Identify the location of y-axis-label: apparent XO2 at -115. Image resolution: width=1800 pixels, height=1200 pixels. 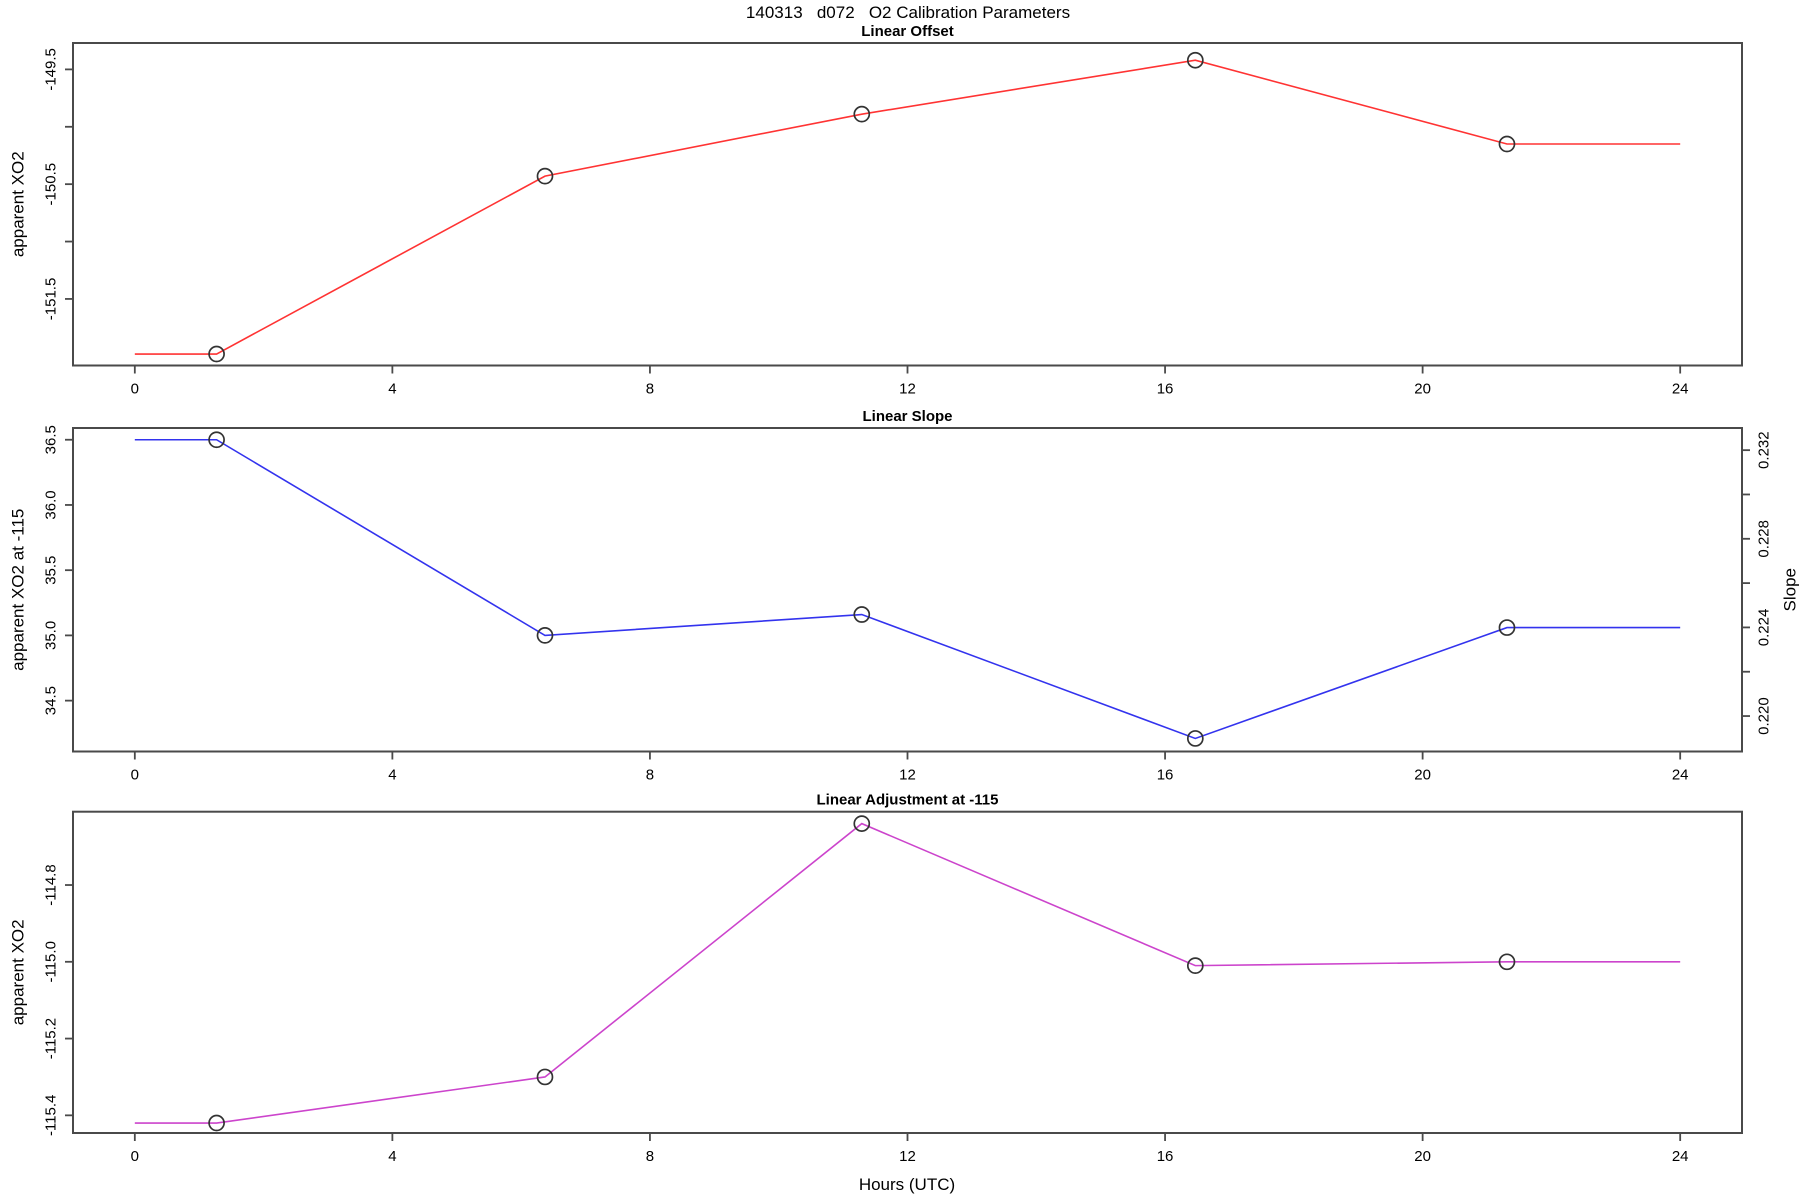
(18, 590).